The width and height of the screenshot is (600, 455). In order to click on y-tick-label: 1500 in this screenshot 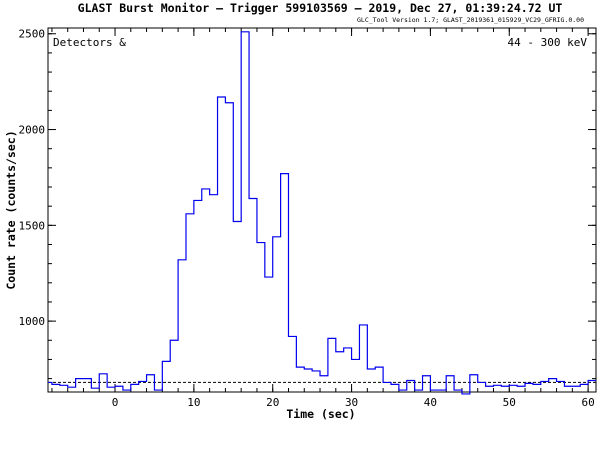, I will do `click(32, 225)`.